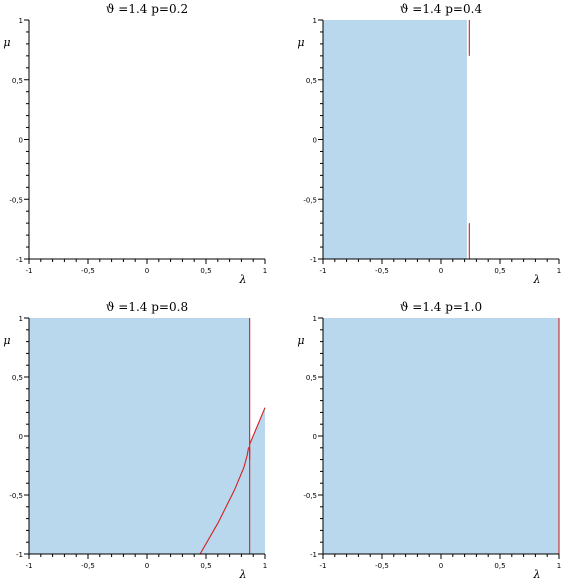  I want to click on chart-title: ϑ =1.4 p=0.8, so click(147, 307).